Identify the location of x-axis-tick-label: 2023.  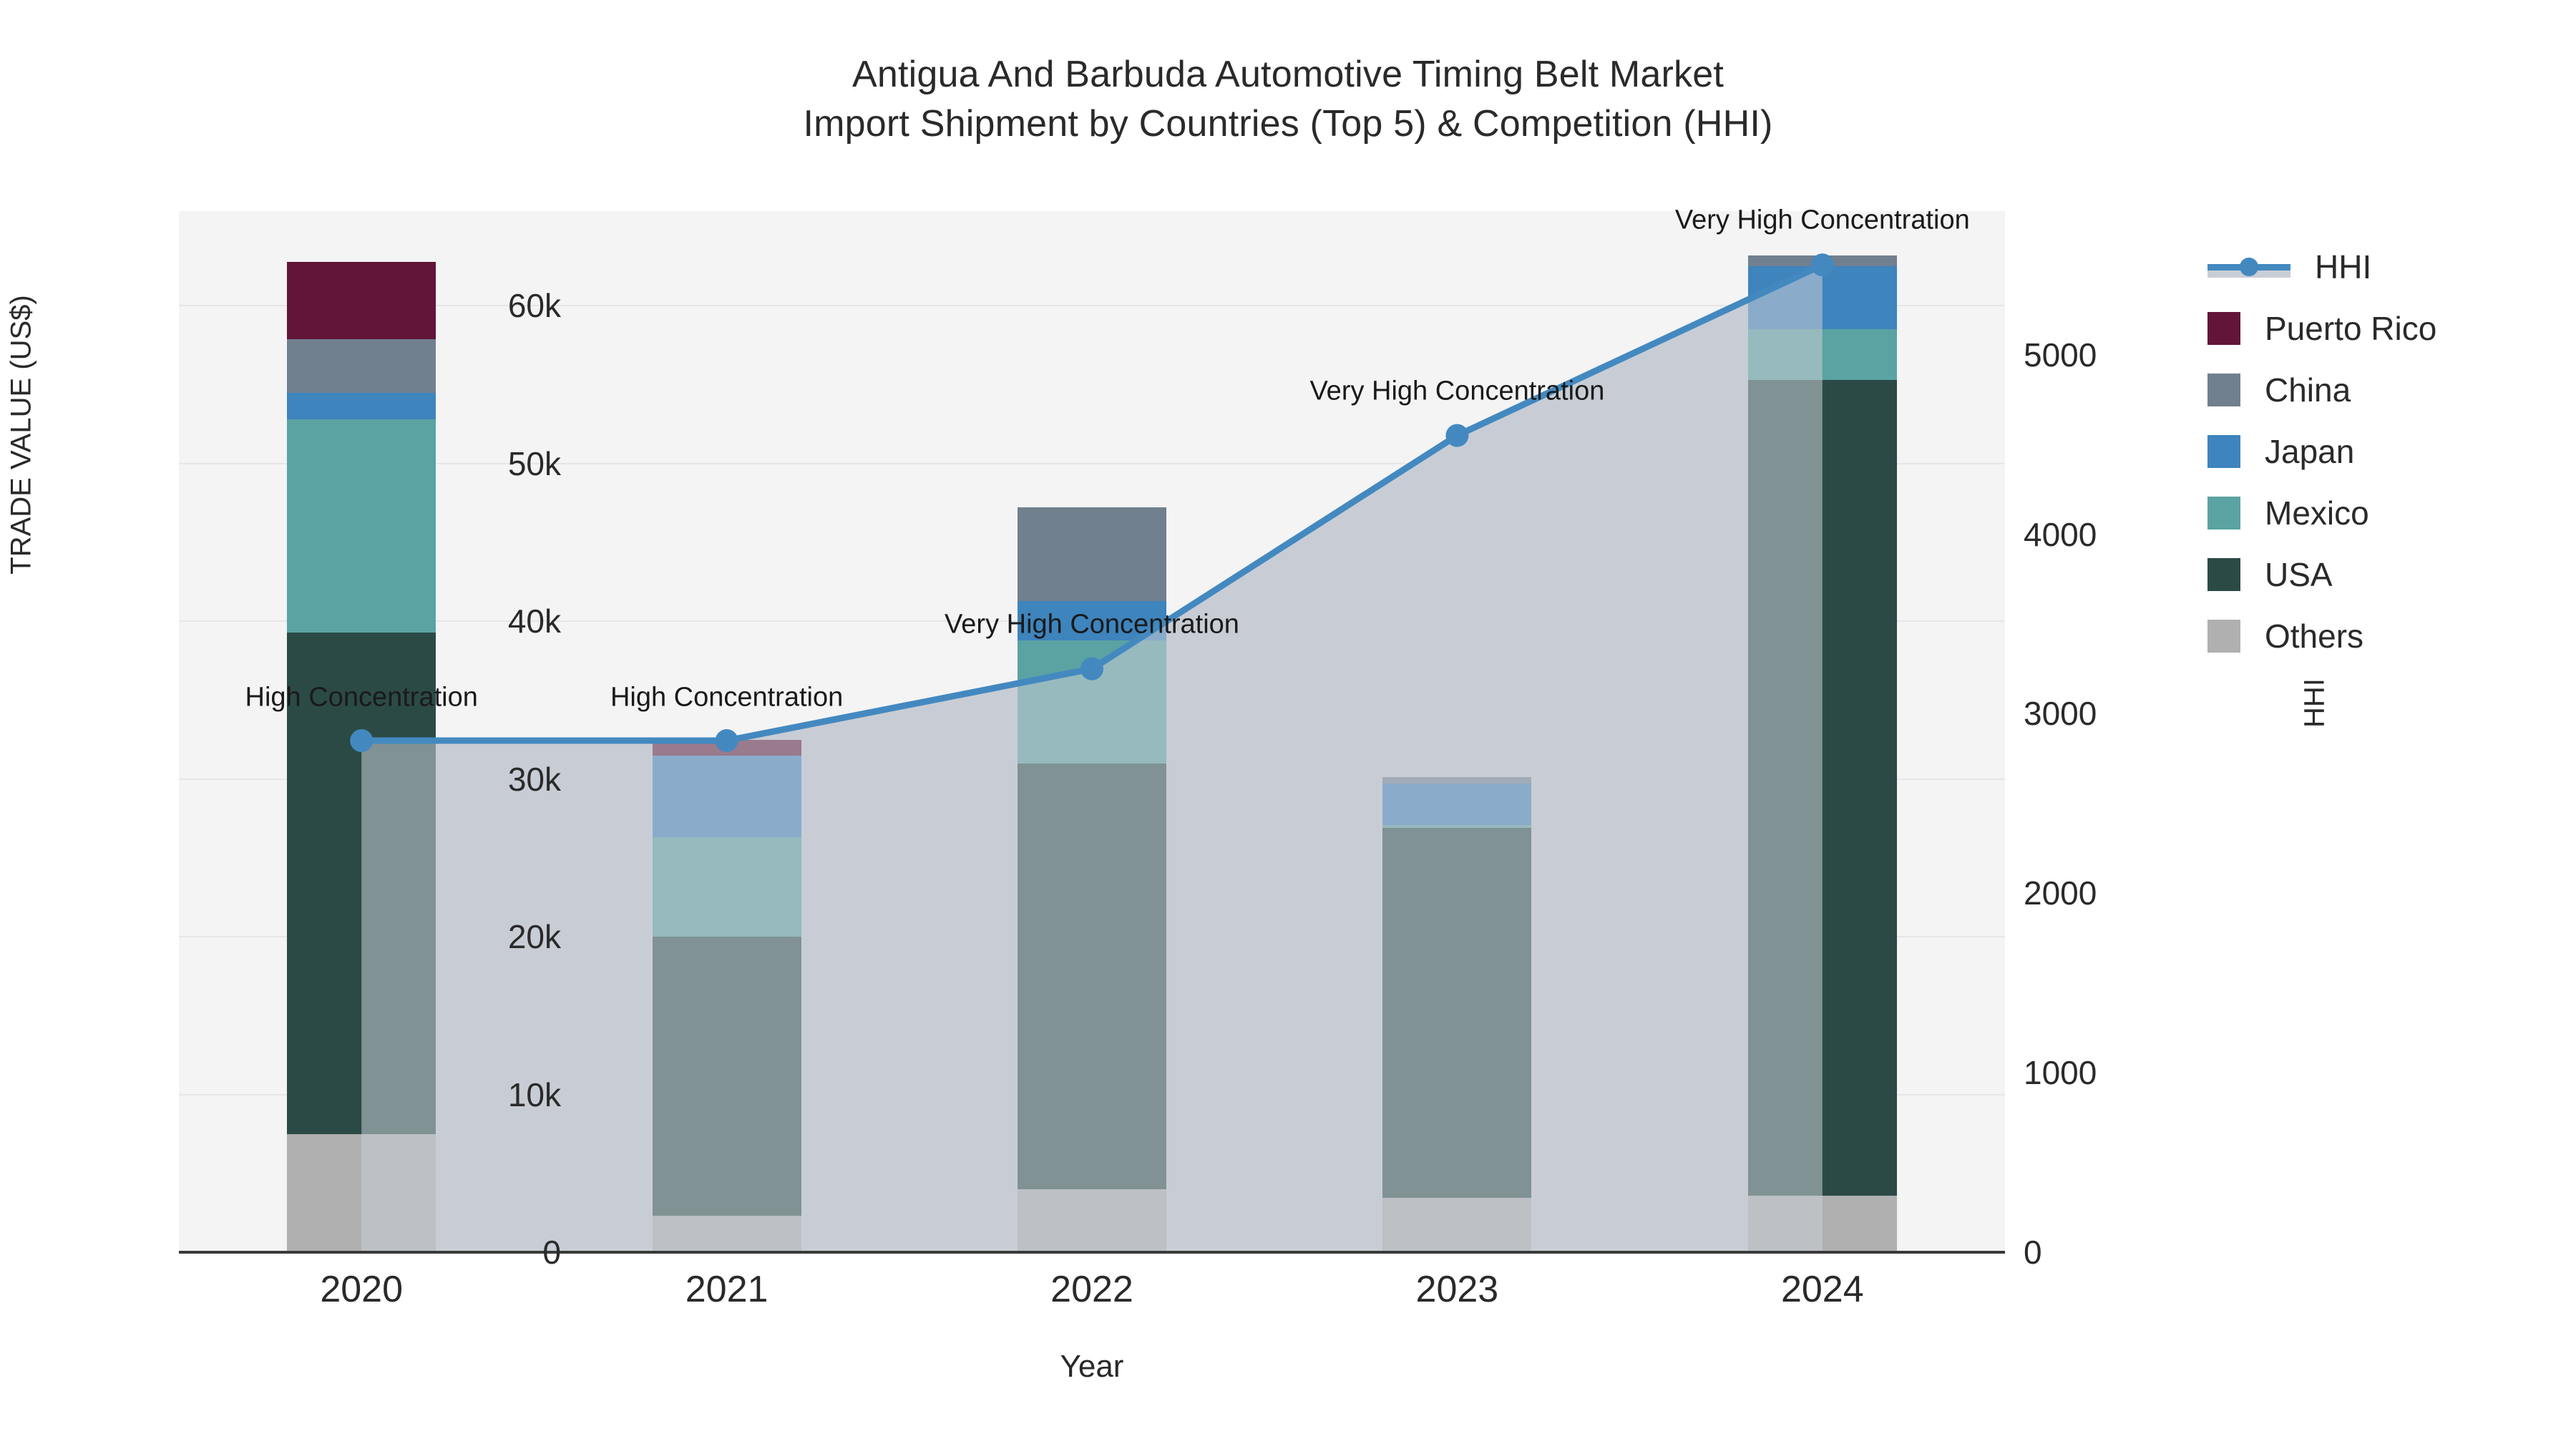
(1457, 1289).